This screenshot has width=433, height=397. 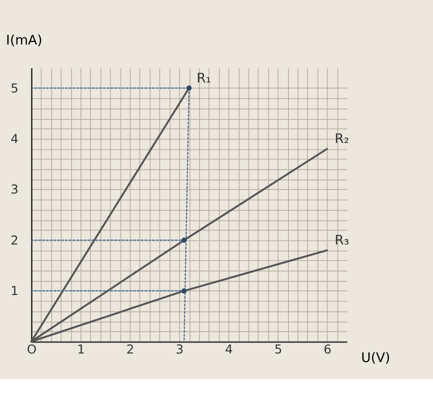 What do you see at coordinates (342, 241) in the screenshot?
I see `series-label: R₃` at bounding box center [342, 241].